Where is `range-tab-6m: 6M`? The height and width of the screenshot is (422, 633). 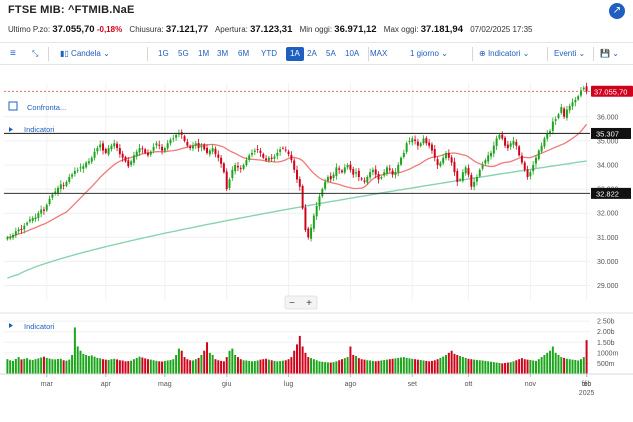
range-tab-6m: 6M is located at coordinates (244, 53).